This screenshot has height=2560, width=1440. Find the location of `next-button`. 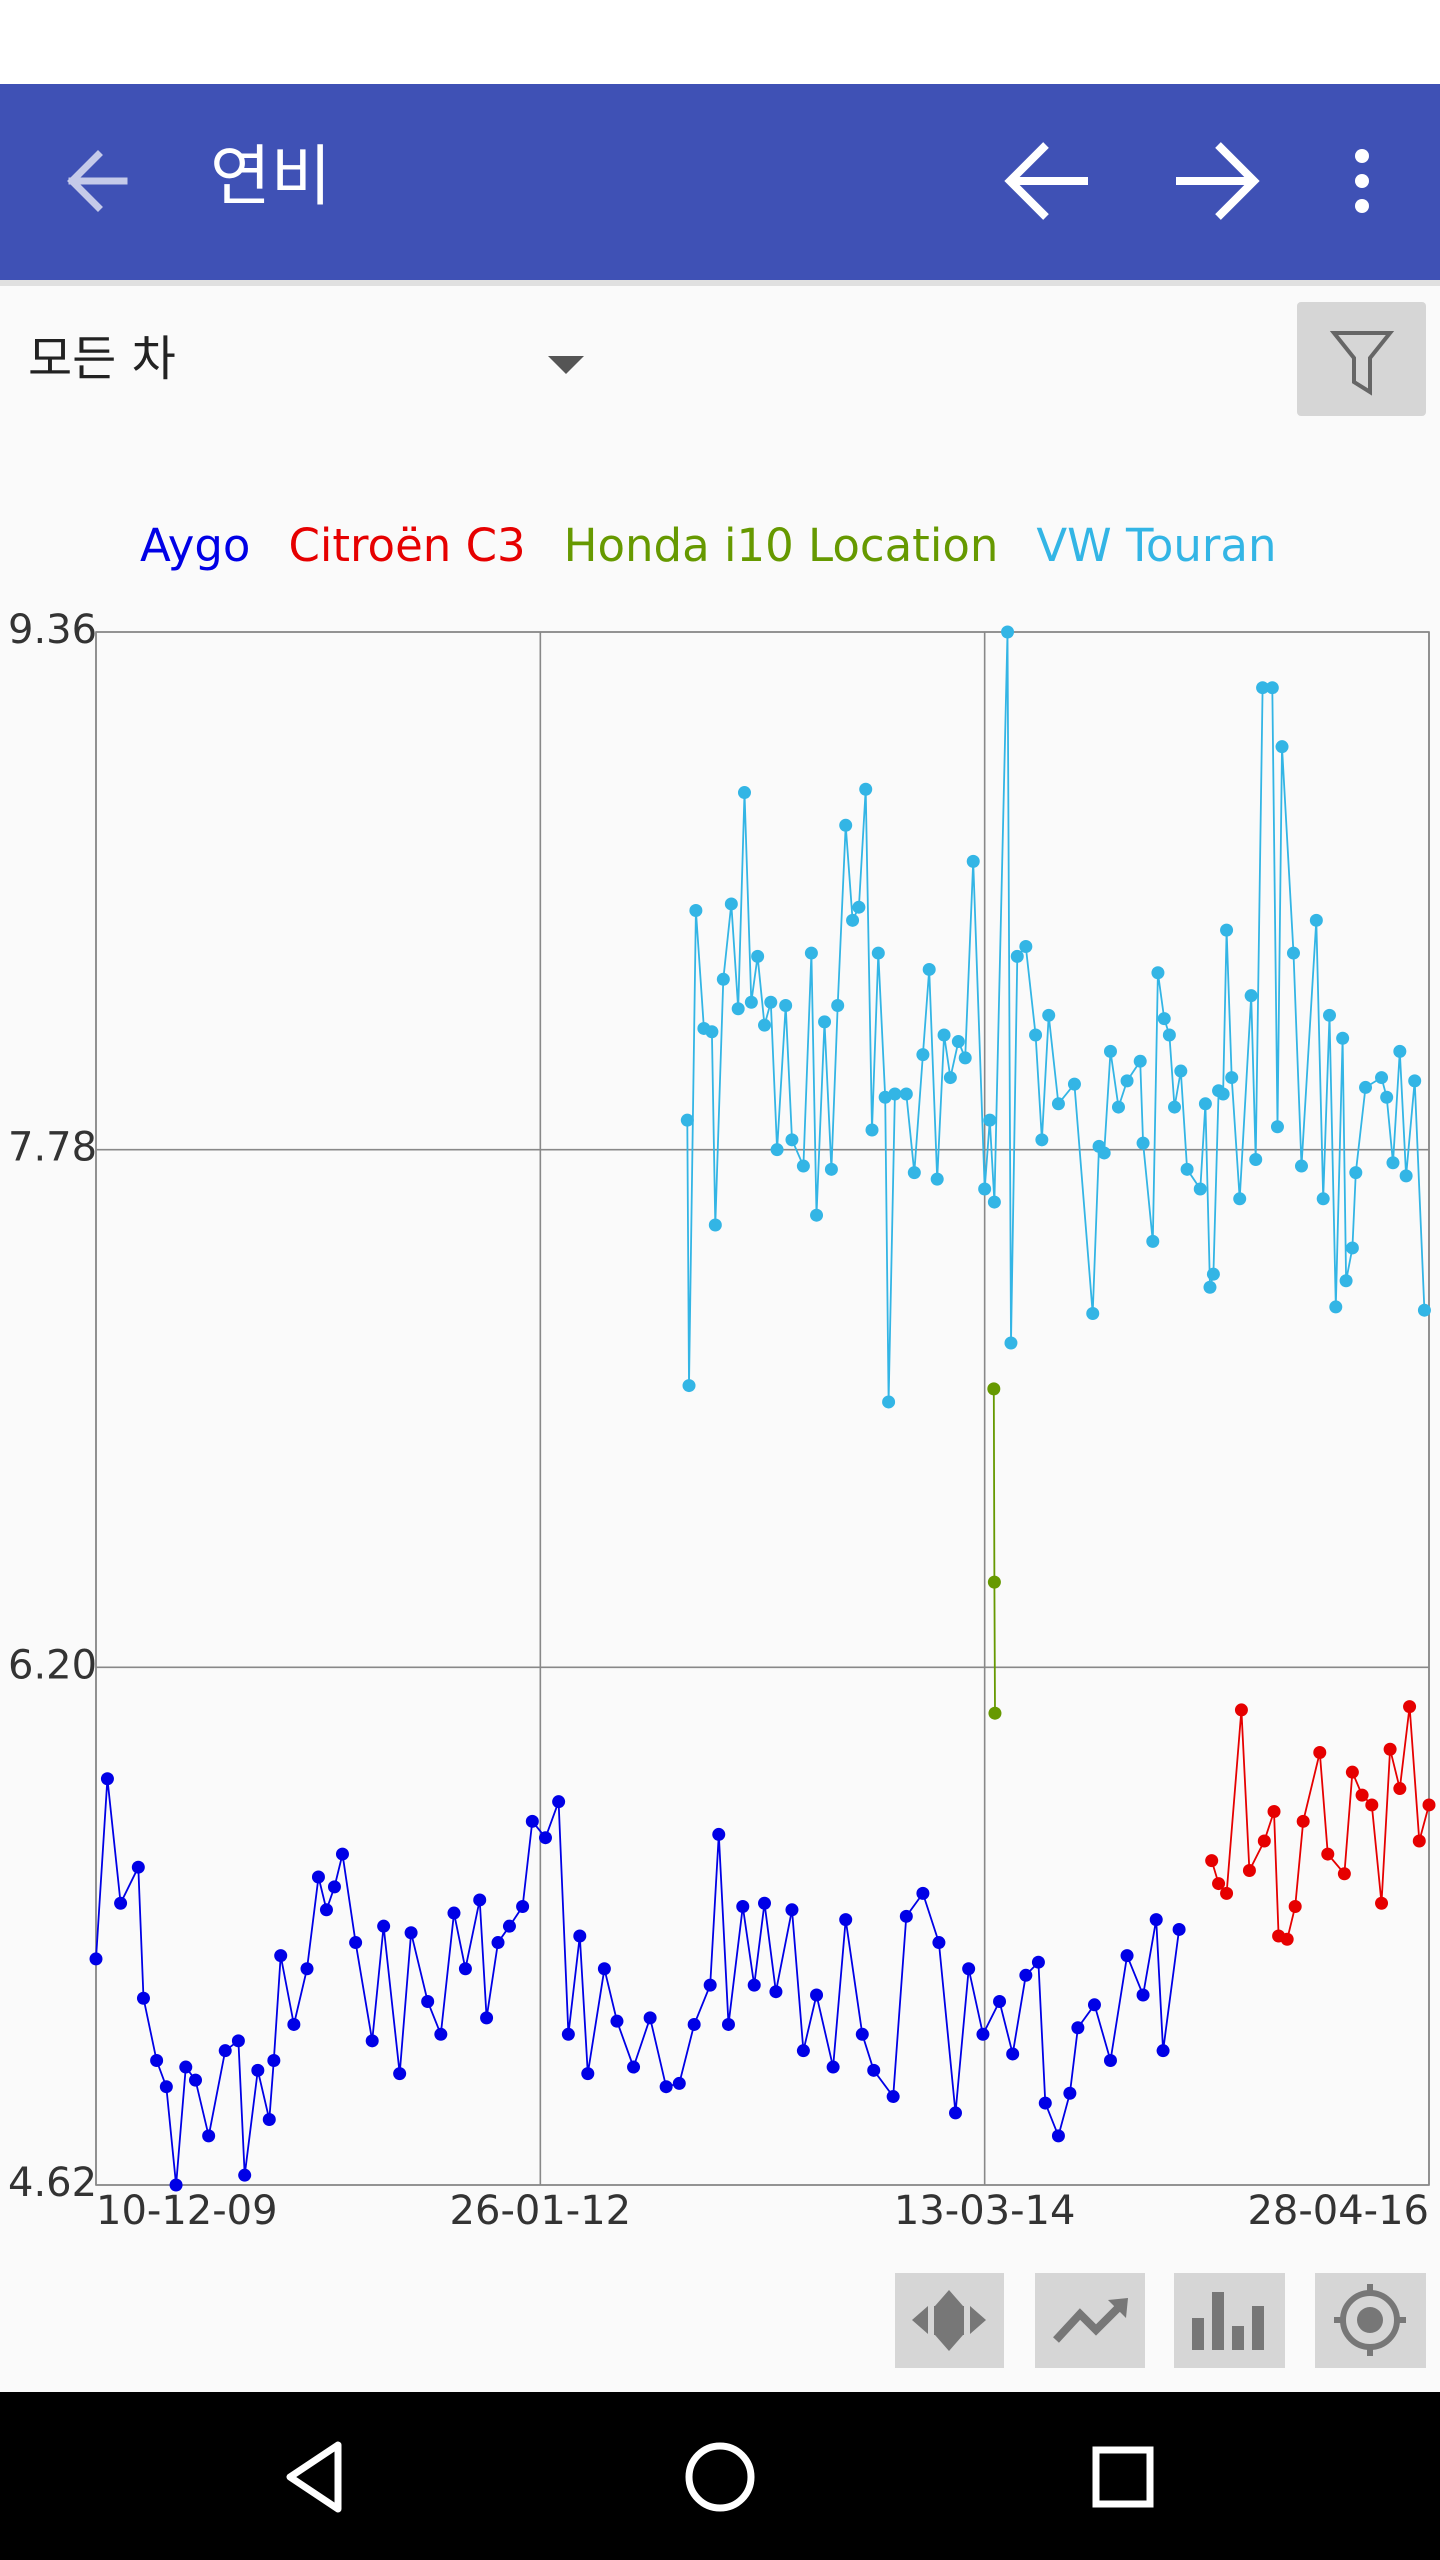

next-button is located at coordinates (1218, 181).